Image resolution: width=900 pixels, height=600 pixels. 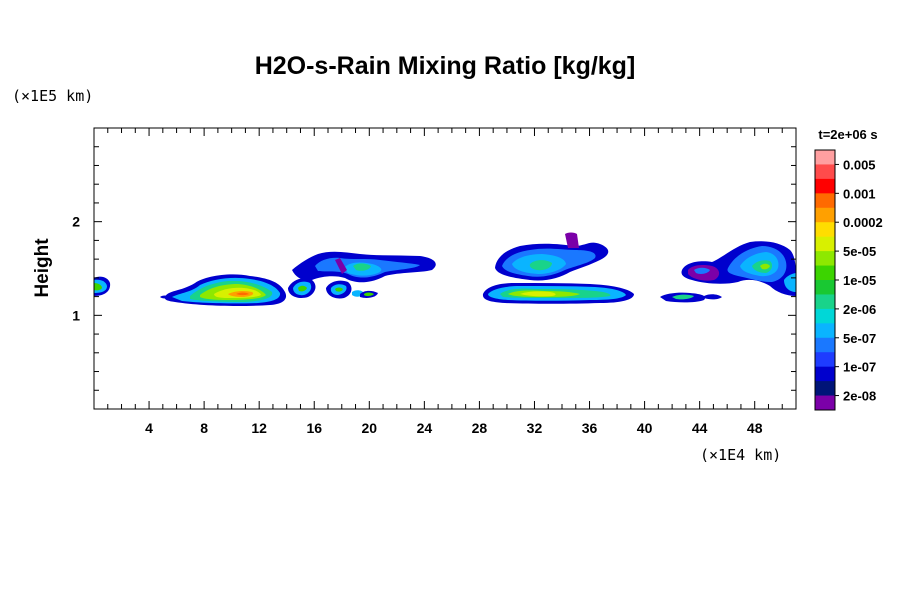 What do you see at coordinates (590, 428) in the screenshot?
I see `x-tick-label: 36` at bounding box center [590, 428].